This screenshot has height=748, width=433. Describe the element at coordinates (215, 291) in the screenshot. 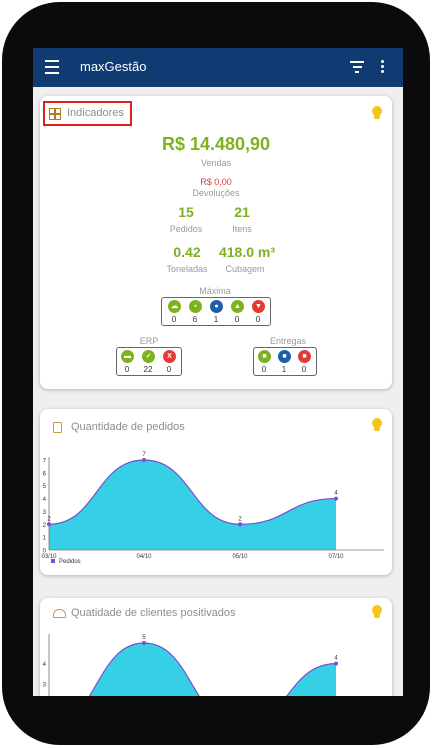

I see `maxima-title: Máxima` at that location.